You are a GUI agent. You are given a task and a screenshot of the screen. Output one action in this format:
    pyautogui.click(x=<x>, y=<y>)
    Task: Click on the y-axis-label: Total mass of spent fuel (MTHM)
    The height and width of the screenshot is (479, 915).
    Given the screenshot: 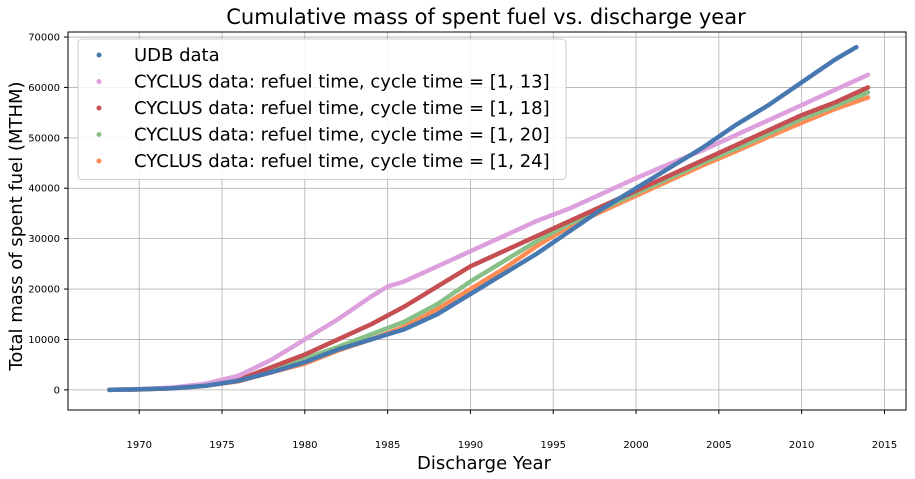 What is the action you would take?
    pyautogui.click(x=16, y=226)
    